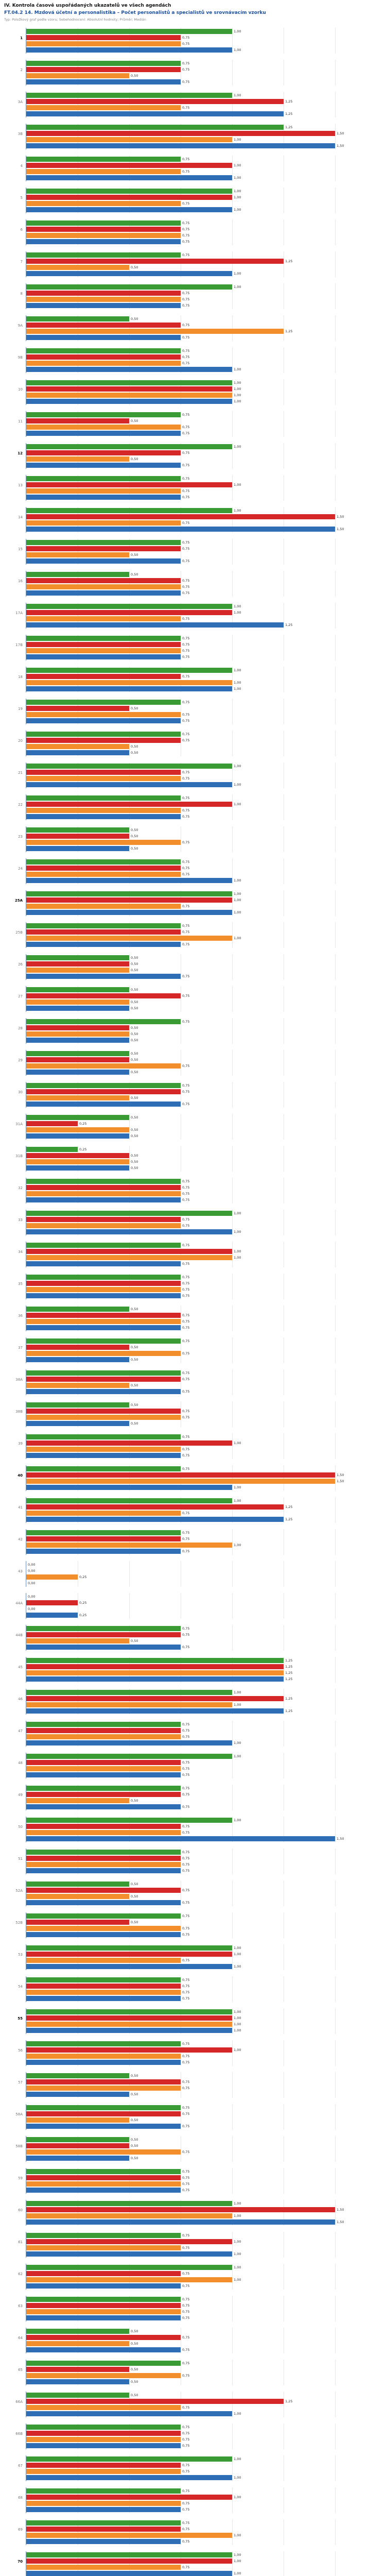 Image resolution: width=386 pixels, height=2576 pixels. I want to click on chart-group: 38A 0,75 0,75 0,50 0,75, so click(193, 1384).